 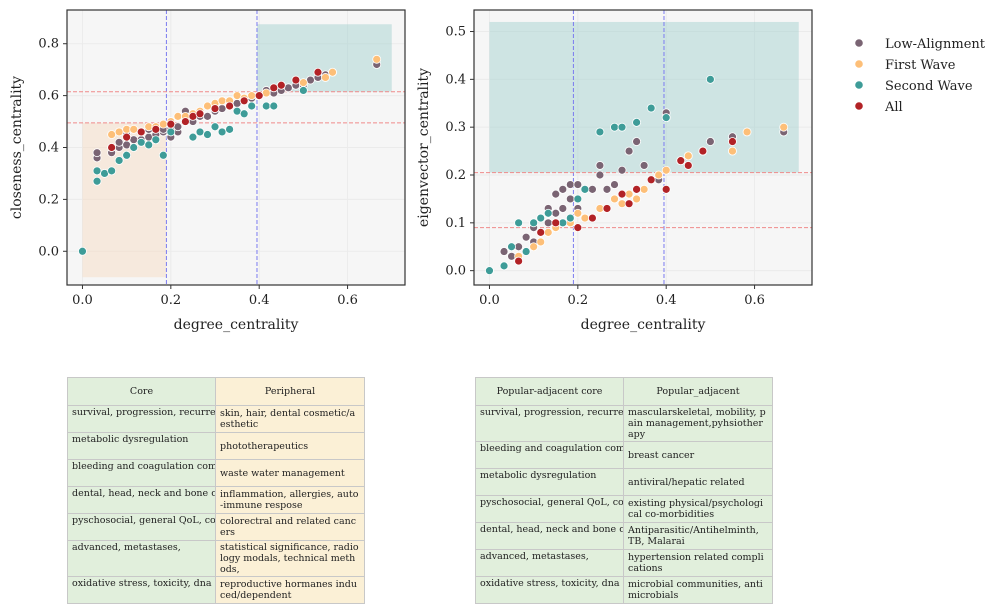 I want to click on legend-marker-first, so click(x=859, y=64).